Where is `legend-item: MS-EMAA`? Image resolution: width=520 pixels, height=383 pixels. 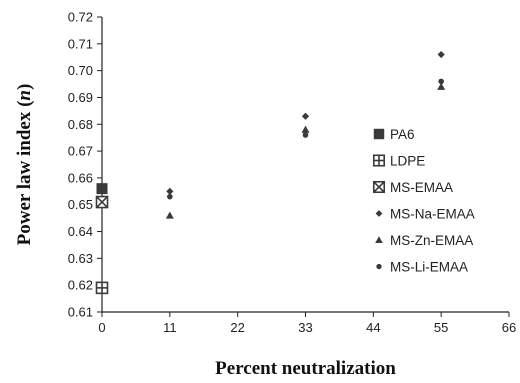
legend-item: MS-EMAA is located at coordinates (412, 187).